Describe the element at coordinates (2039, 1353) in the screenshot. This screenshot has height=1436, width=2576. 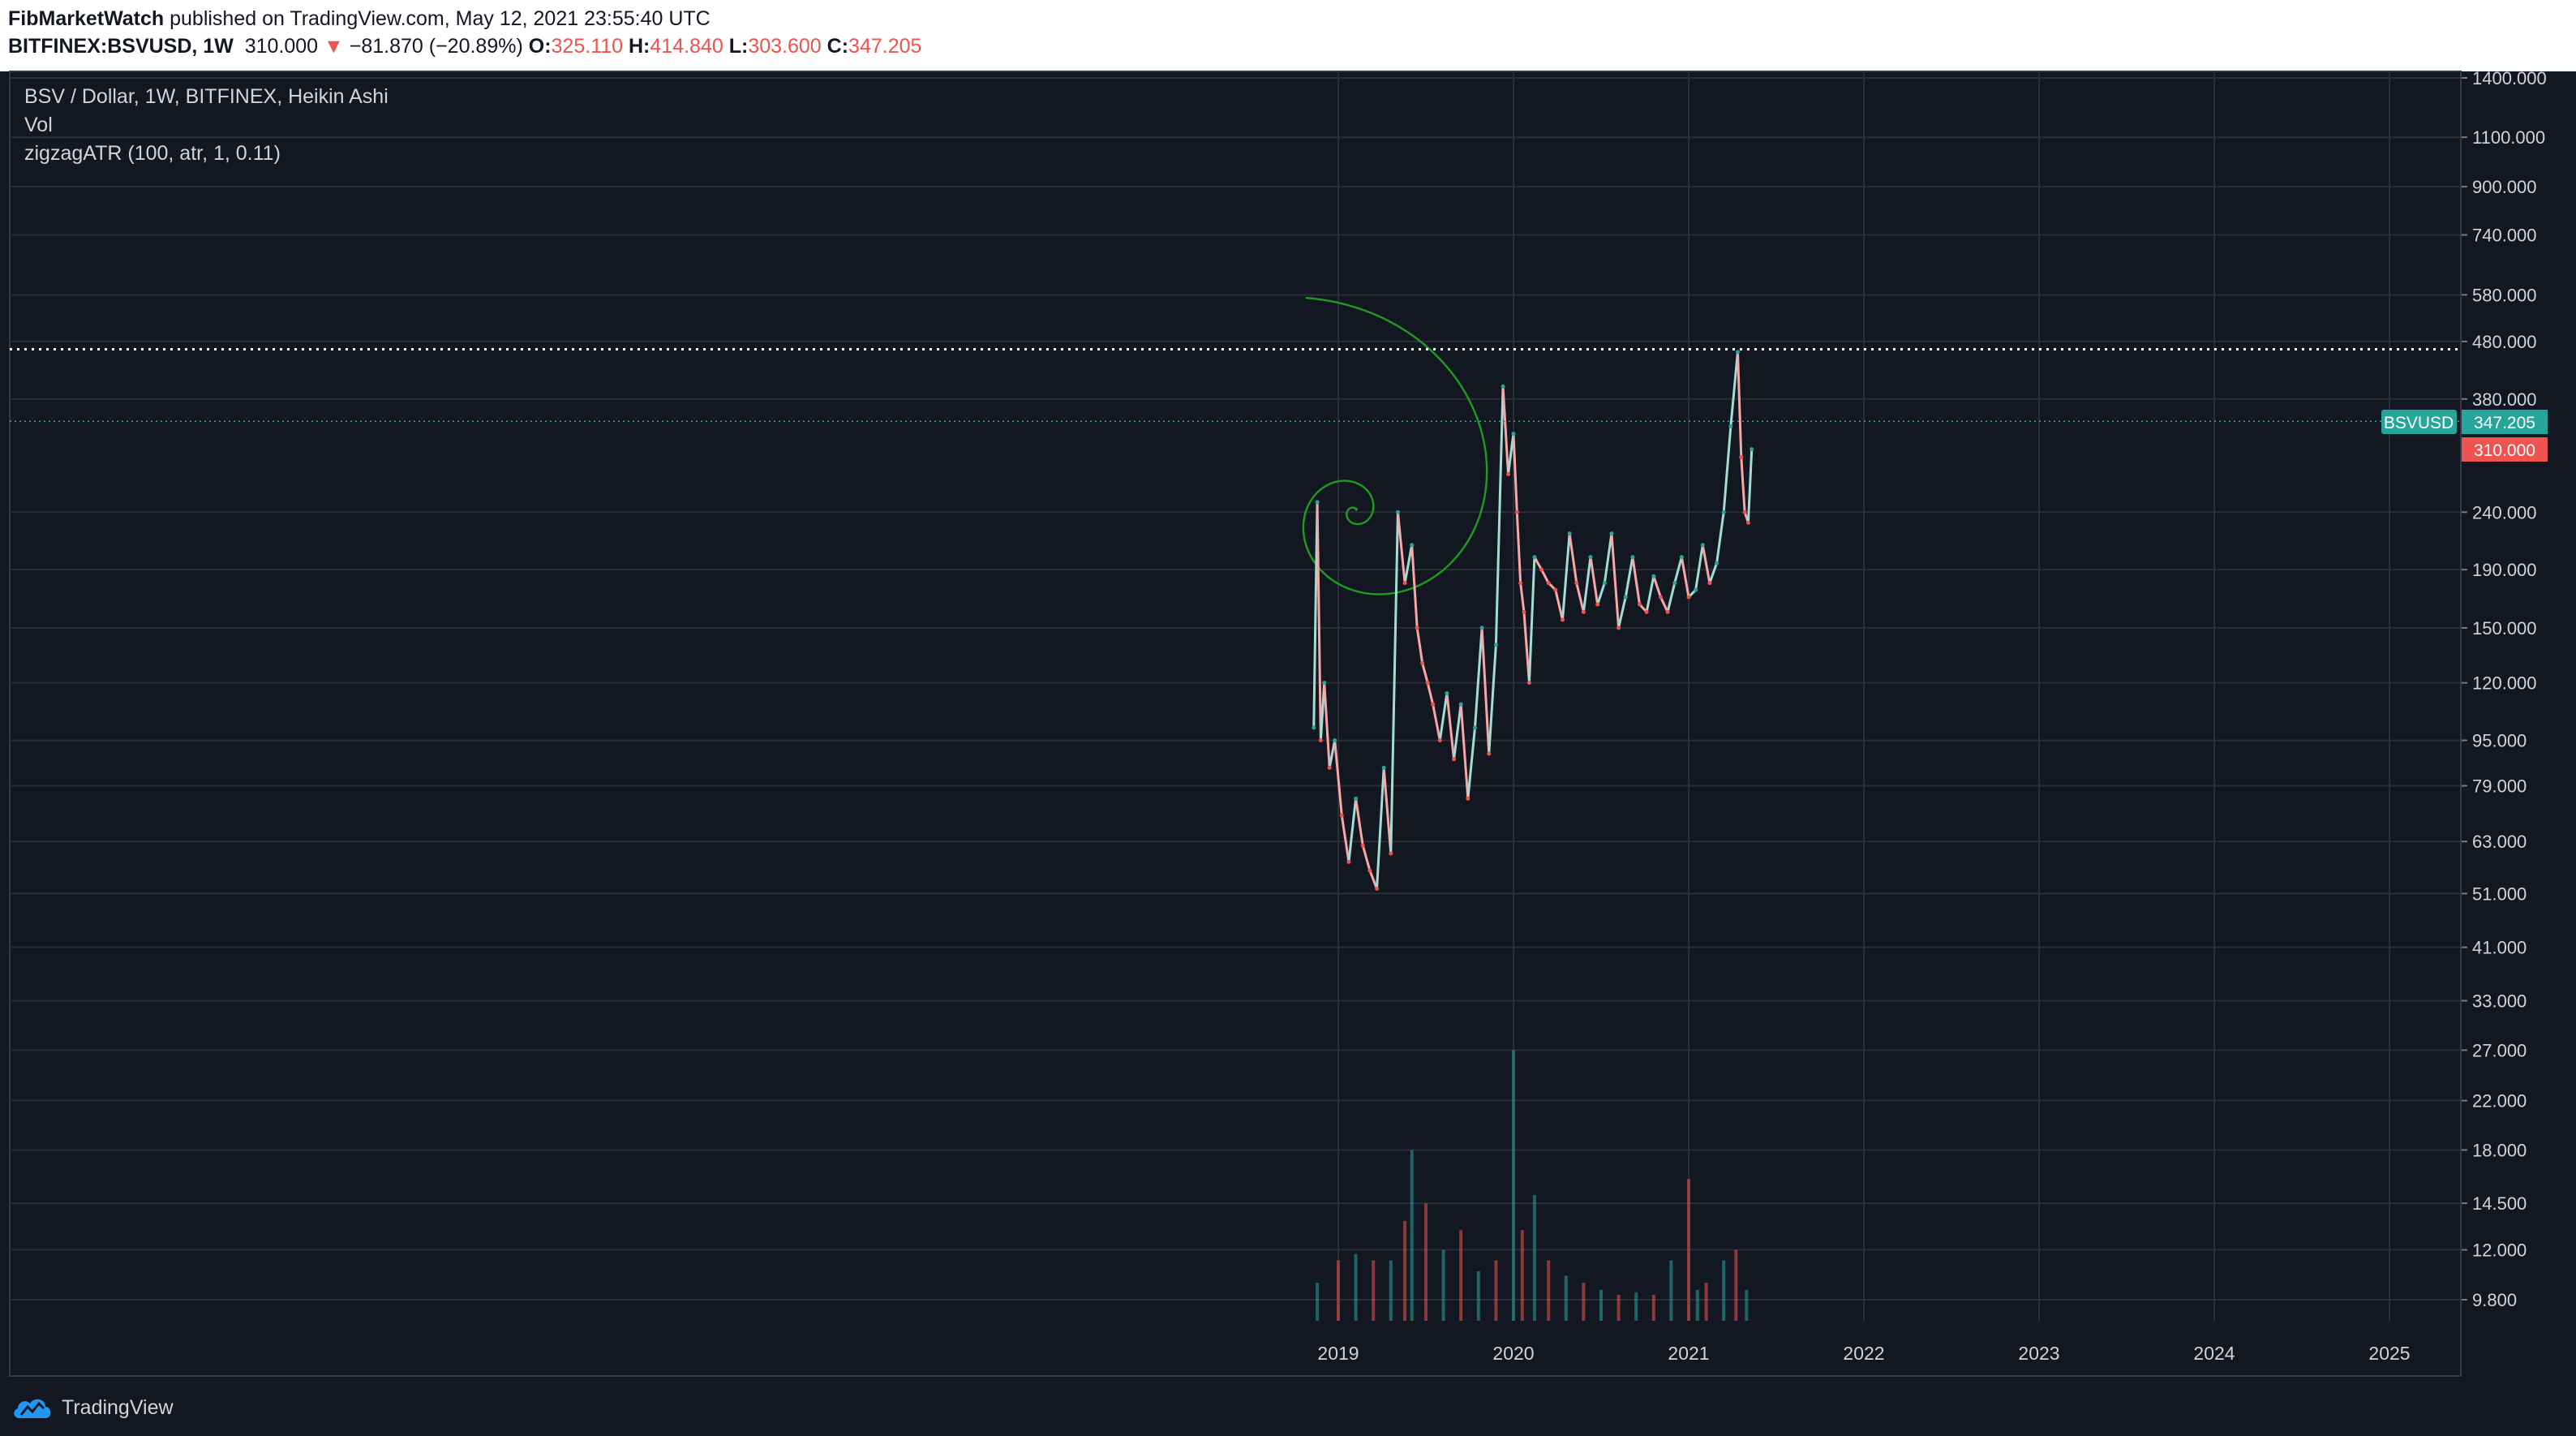
I see `x-tick-label: 2023` at that location.